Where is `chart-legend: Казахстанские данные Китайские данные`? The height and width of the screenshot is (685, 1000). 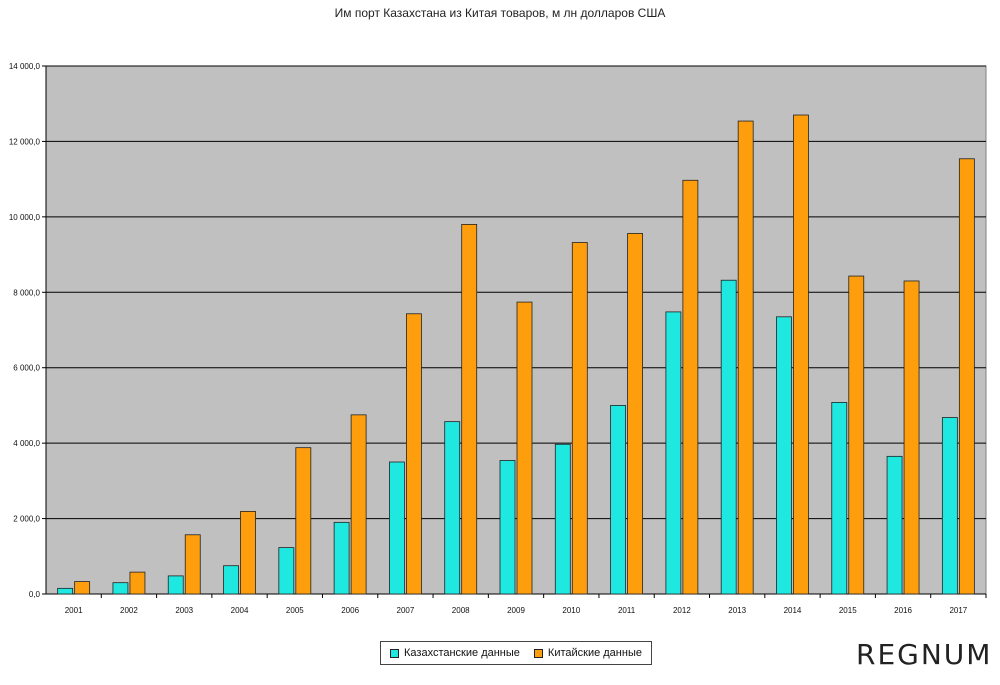
chart-legend: Казахстанские данные Китайские данные is located at coordinates (516, 653).